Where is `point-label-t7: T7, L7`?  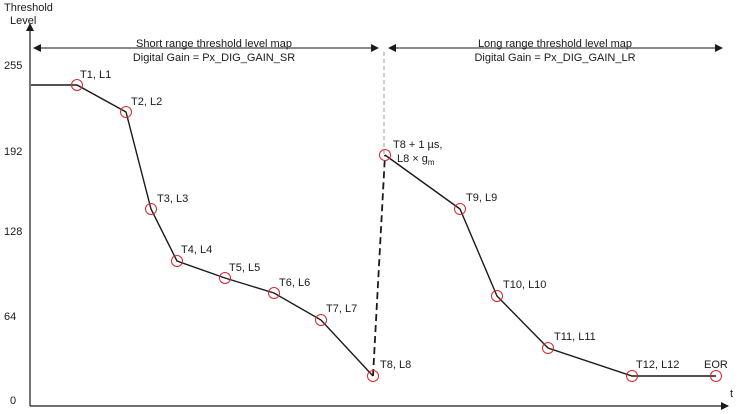
point-label-t7: T7, L7 is located at coordinates (341, 309).